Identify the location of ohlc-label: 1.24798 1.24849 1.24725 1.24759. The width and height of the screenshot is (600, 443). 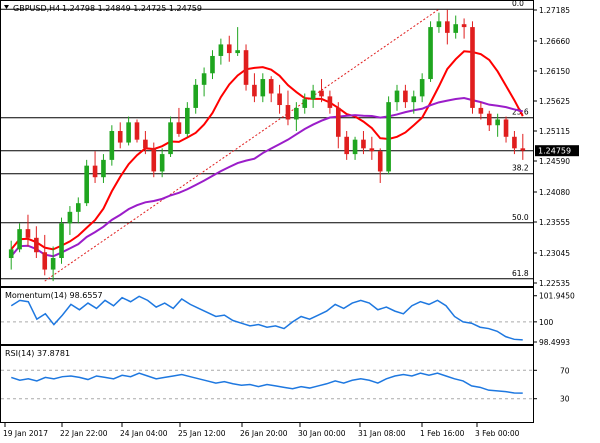
(132, 8).